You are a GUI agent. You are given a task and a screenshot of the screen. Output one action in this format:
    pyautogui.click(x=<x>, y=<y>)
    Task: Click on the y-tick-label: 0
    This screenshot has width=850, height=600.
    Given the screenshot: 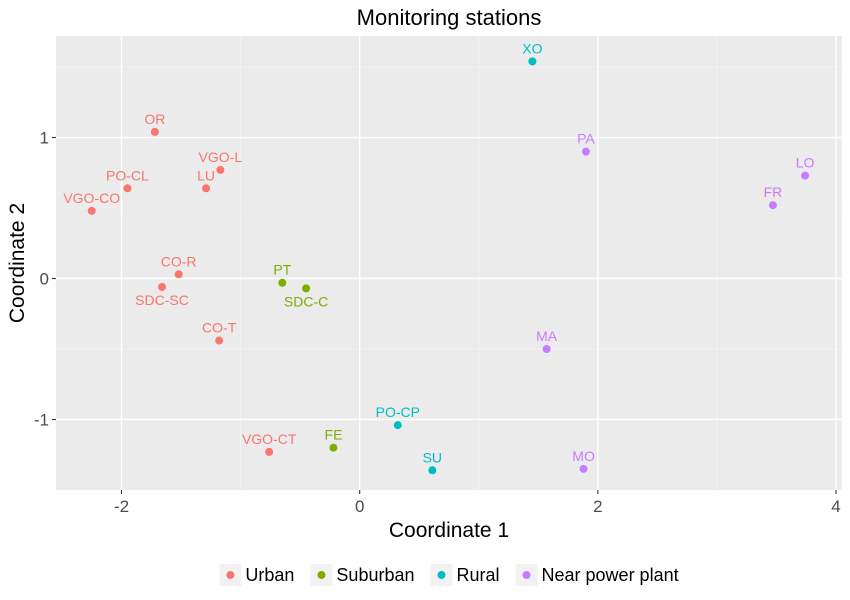 What is the action you would take?
    pyautogui.click(x=44, y=279)
    